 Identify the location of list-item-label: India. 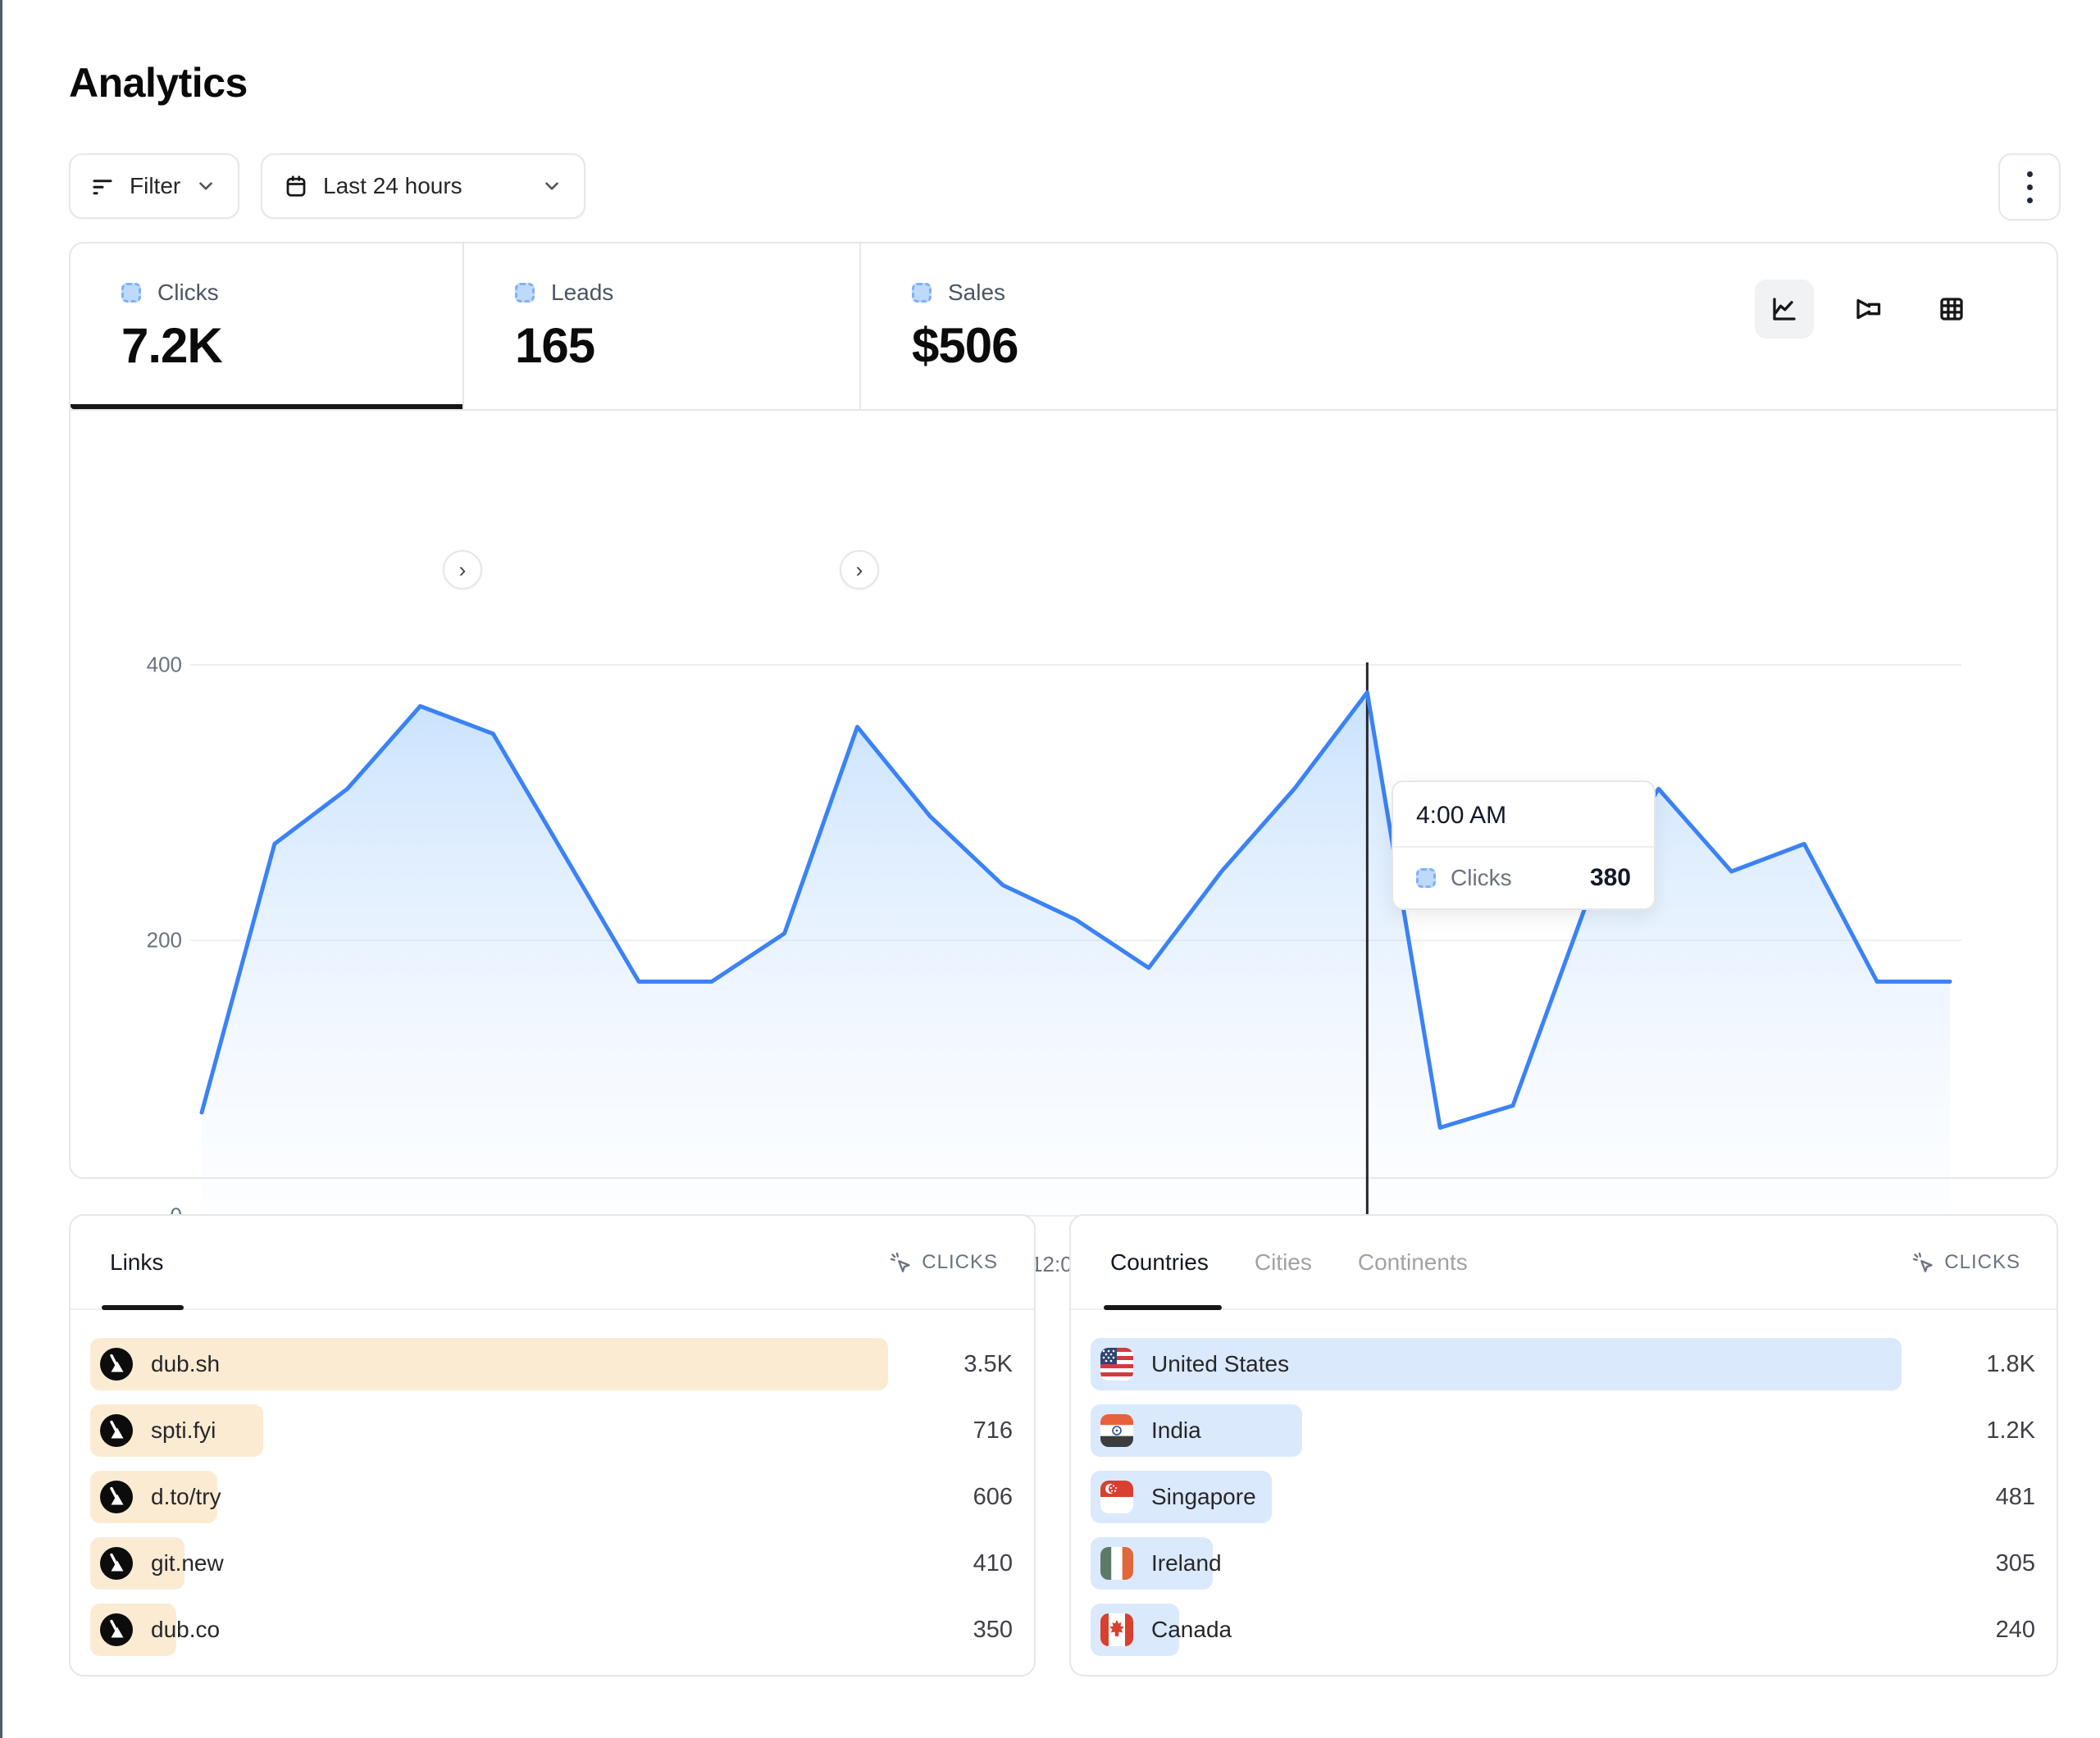
(1176, 1430).